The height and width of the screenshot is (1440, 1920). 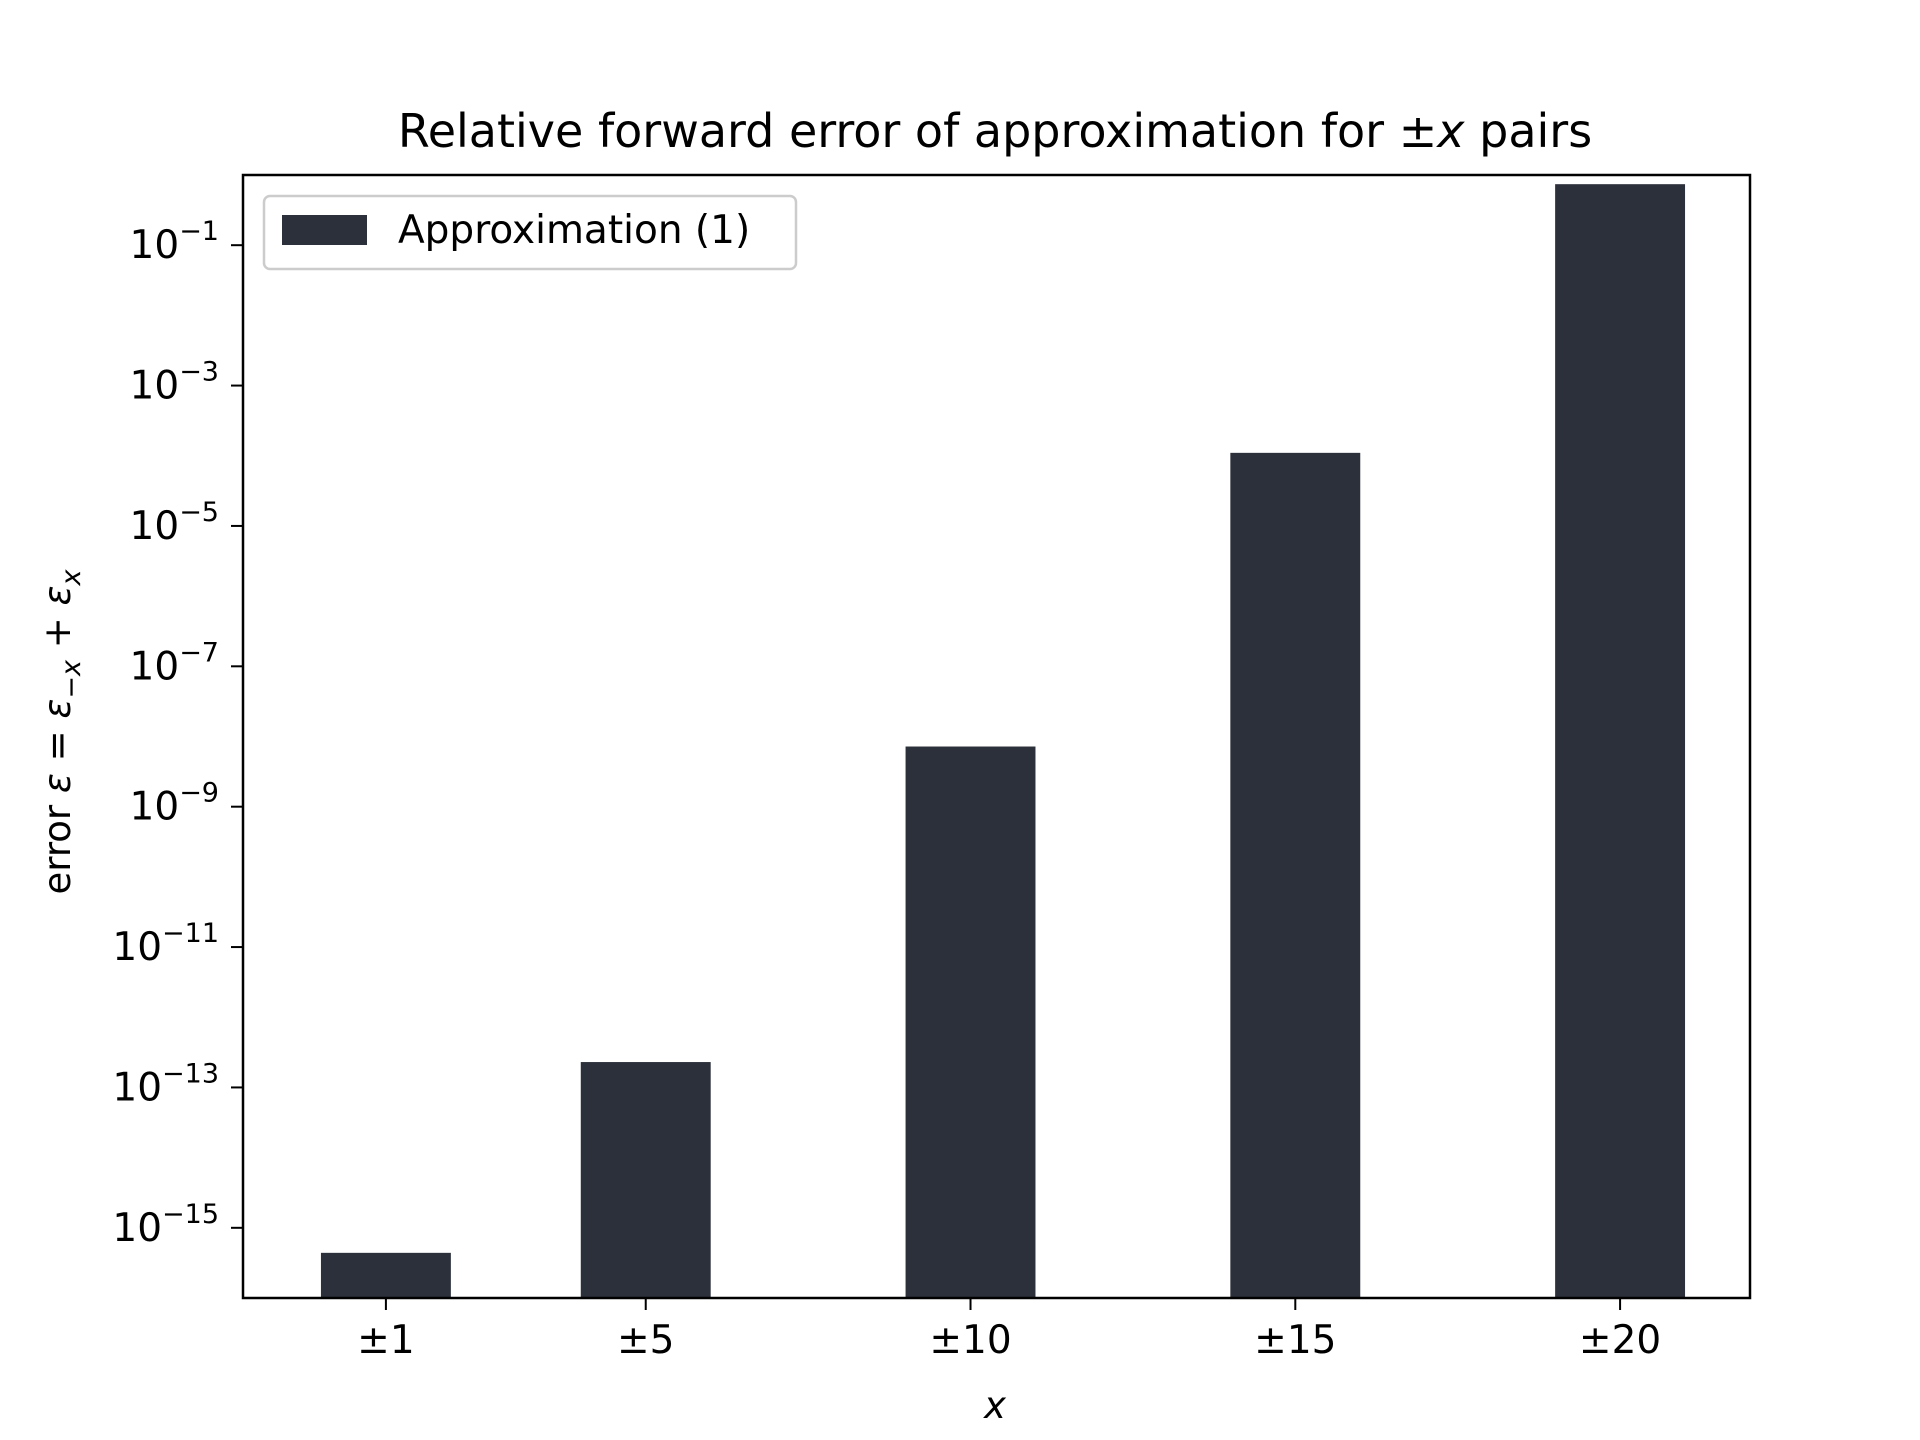 I want to click on legend-box, so click(x=530, y=232).